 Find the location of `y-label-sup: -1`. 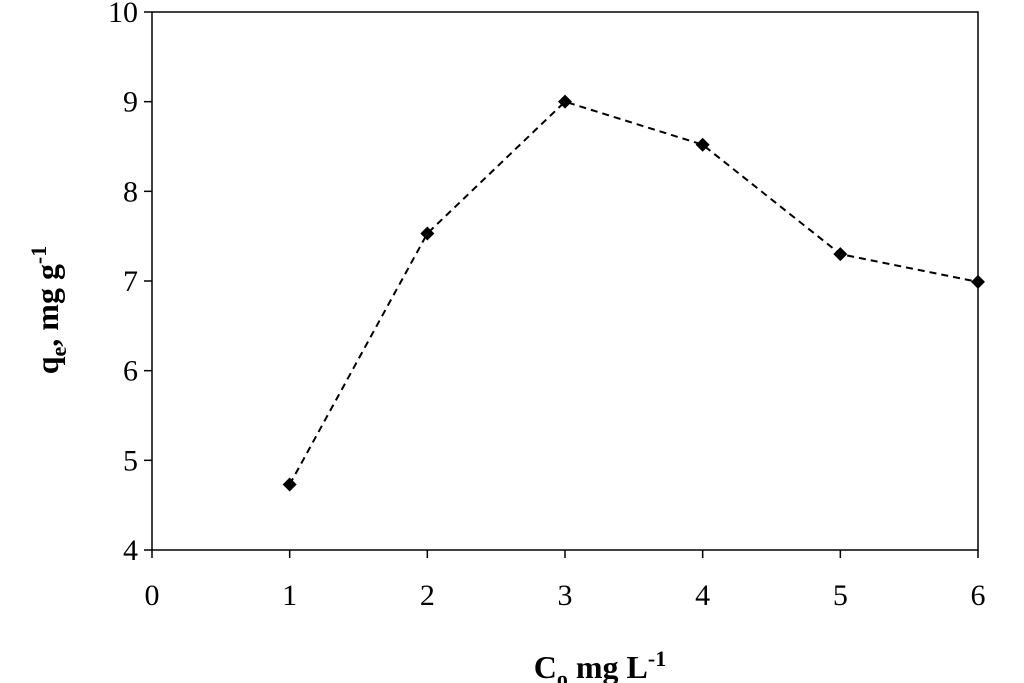

y-label-sup: -1 is located at coordinates (38, 255).